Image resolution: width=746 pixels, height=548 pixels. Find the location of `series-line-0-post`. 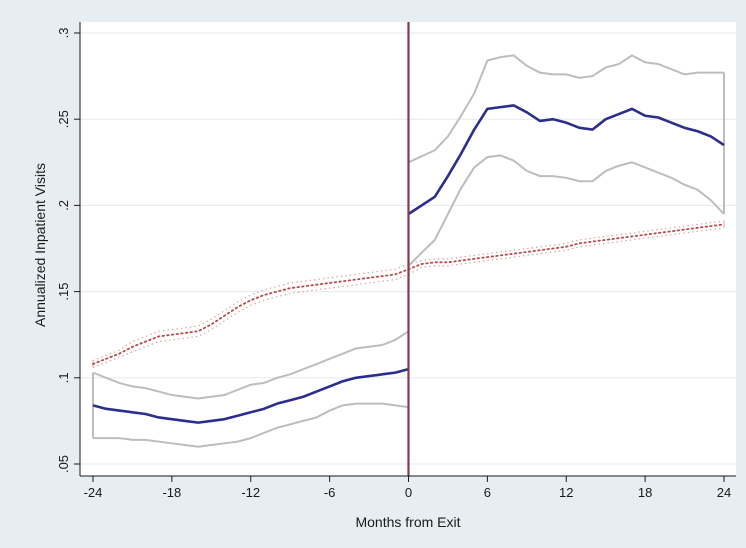

series-line-0-post is located at coordinates (566, 160).